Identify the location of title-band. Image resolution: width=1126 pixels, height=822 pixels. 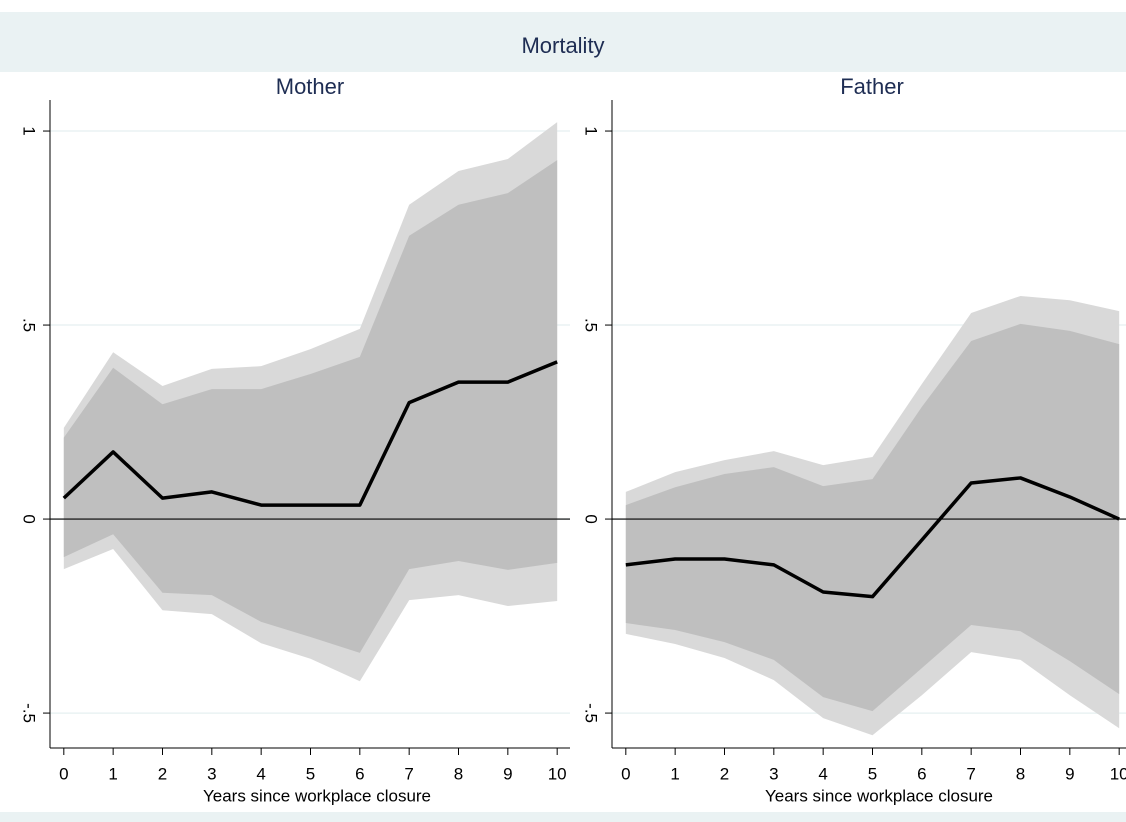
(563, 42).